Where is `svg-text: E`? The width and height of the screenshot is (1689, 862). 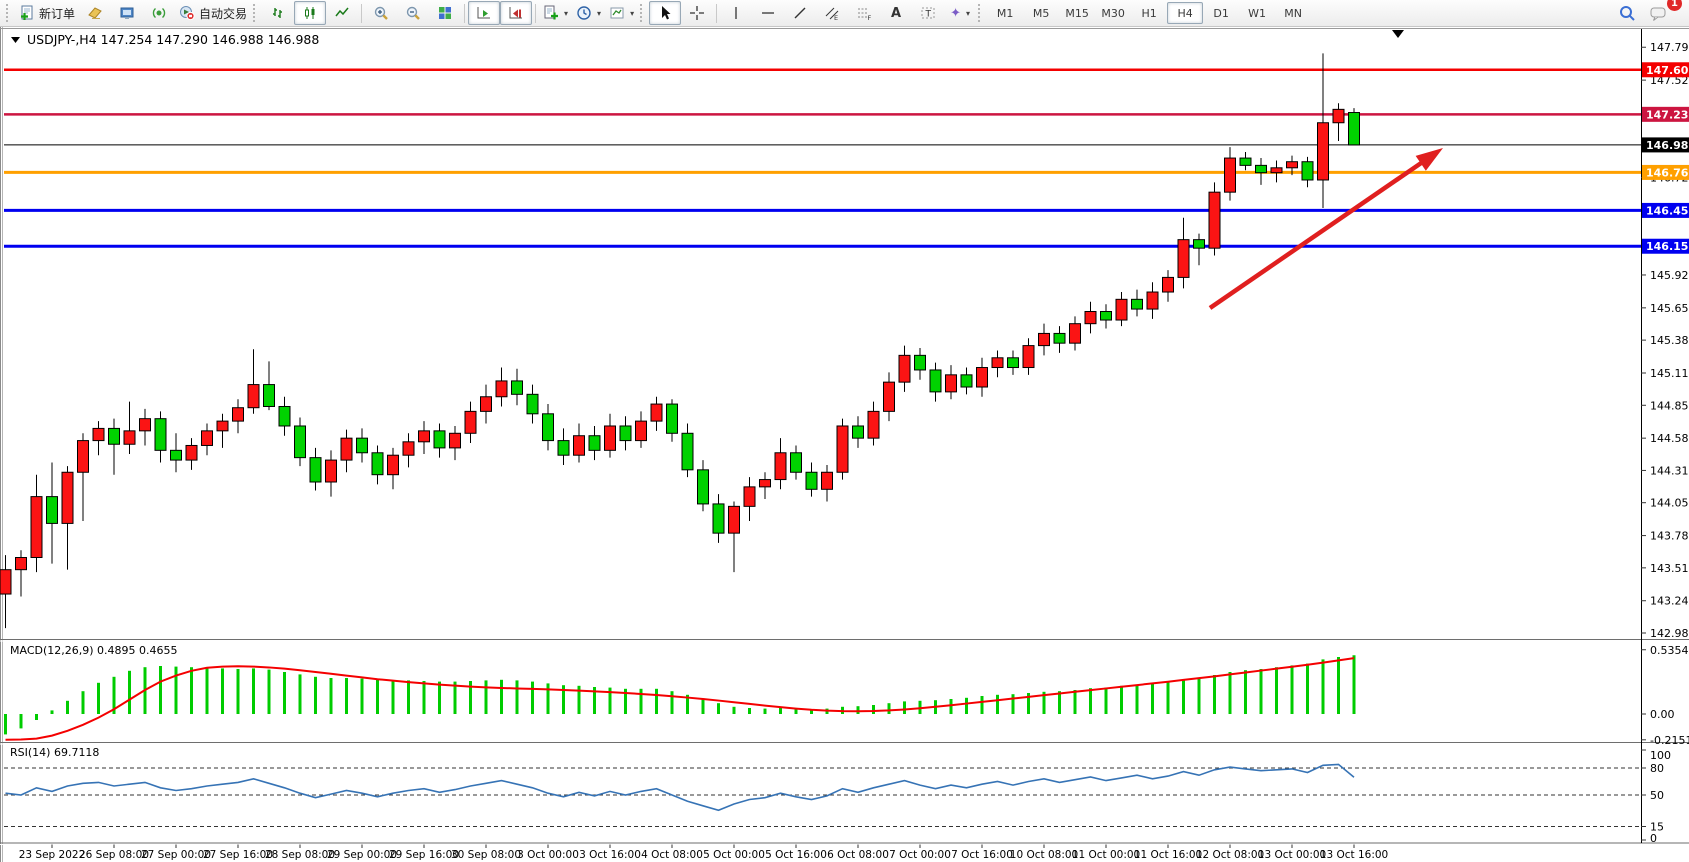 svg-text: E is located at coordinates (836, 17).